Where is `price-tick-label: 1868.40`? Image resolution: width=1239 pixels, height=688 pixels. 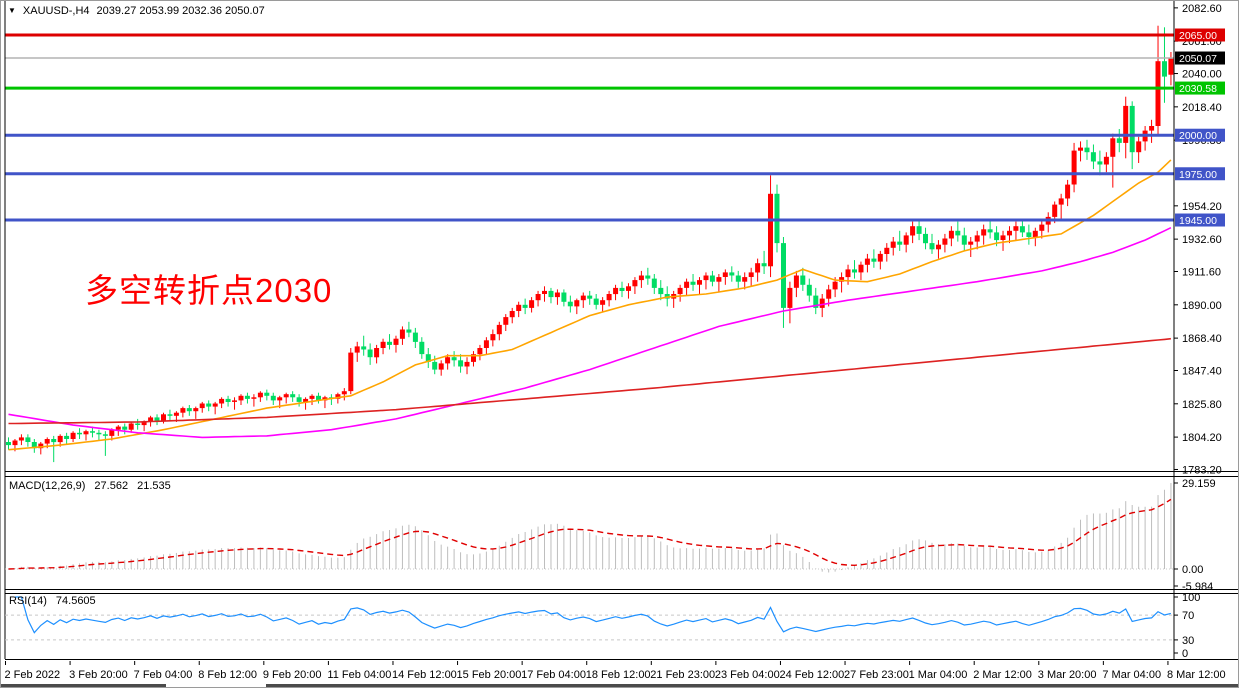
price-tick-label: 1868.40 is located at coordinates (1202, 339).